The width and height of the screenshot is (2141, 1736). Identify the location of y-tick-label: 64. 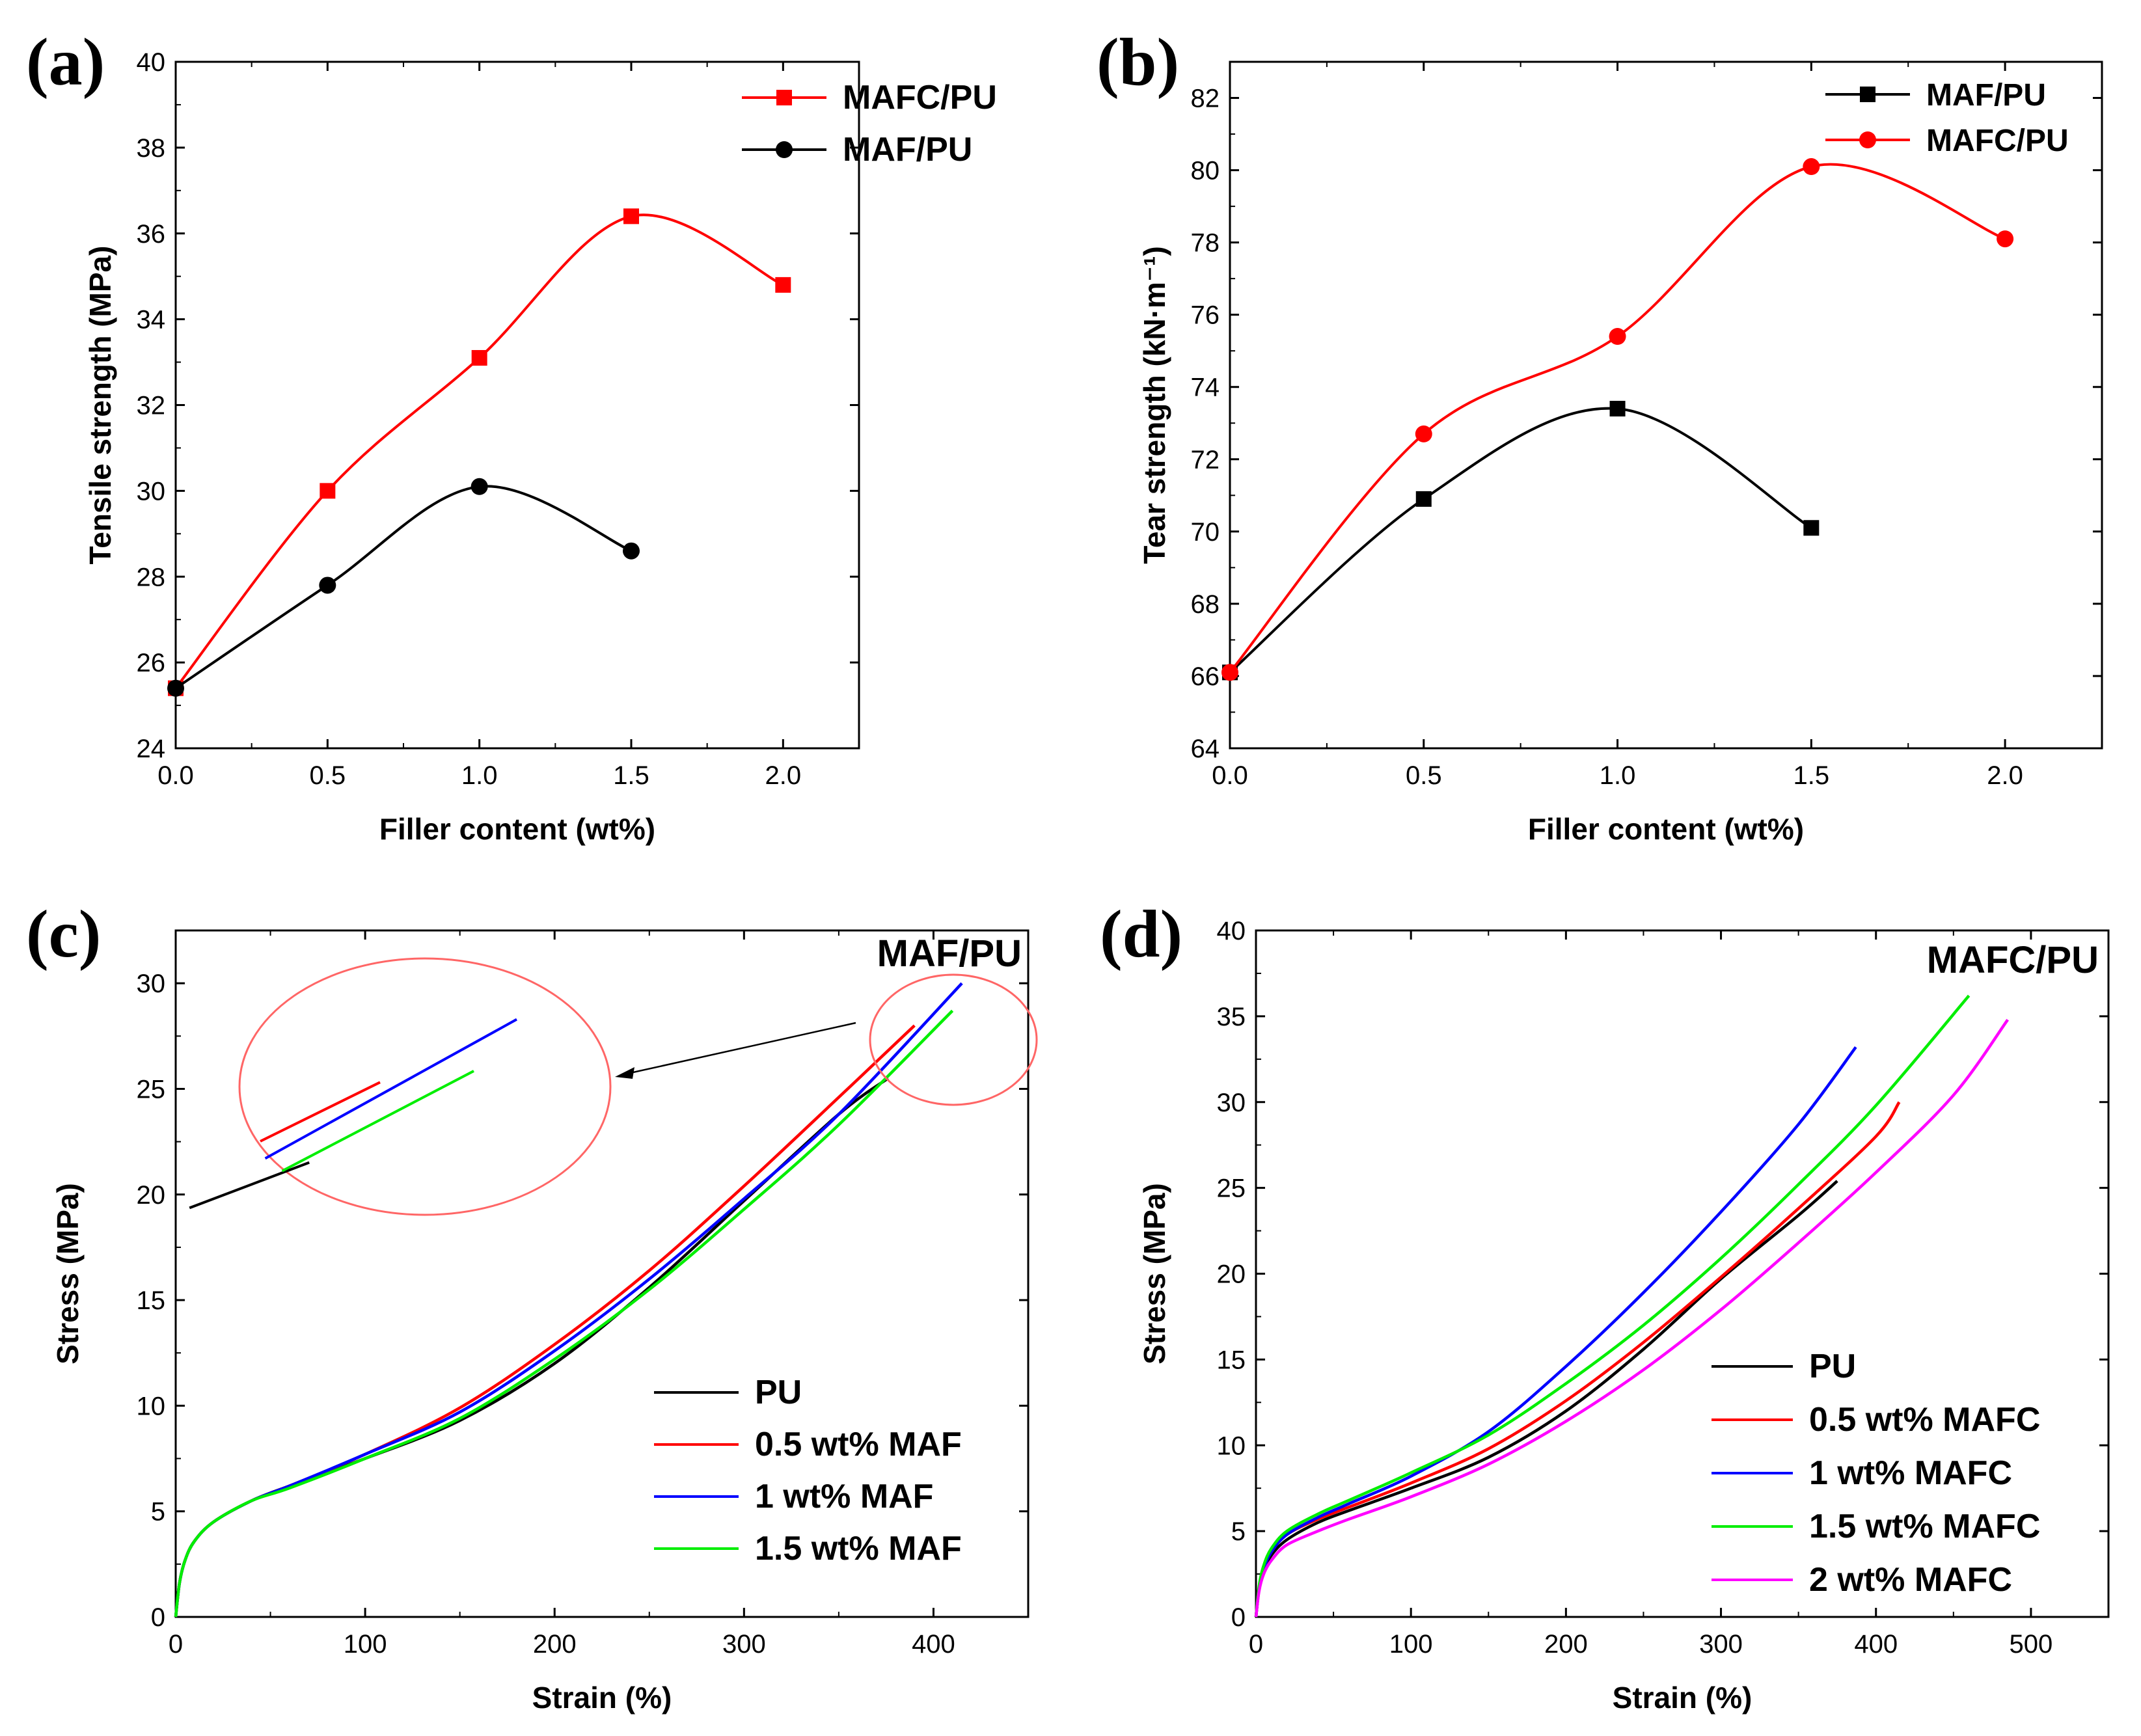
(1206, 749).